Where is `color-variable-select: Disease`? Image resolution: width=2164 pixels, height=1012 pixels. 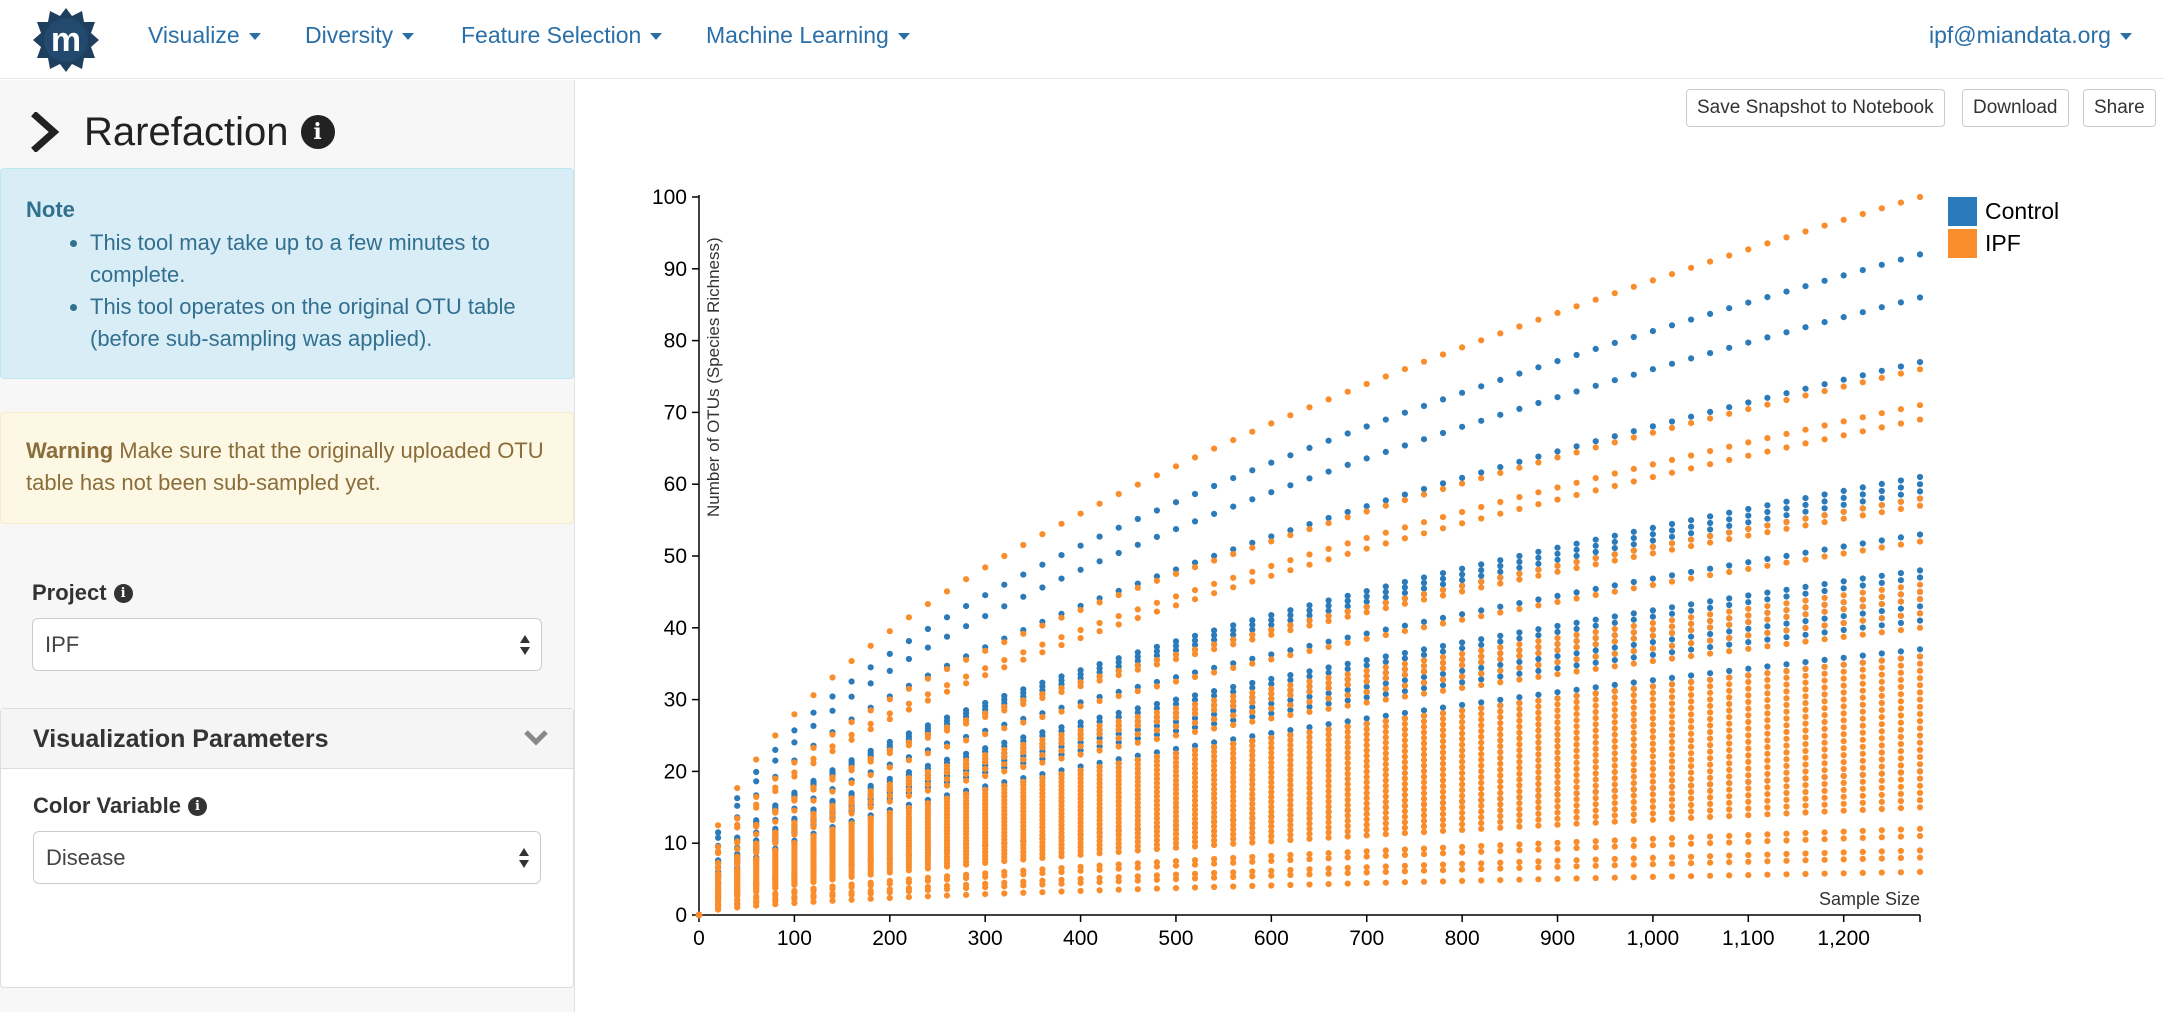
color-variable-select: Disease is located at coordinates (287, 857).